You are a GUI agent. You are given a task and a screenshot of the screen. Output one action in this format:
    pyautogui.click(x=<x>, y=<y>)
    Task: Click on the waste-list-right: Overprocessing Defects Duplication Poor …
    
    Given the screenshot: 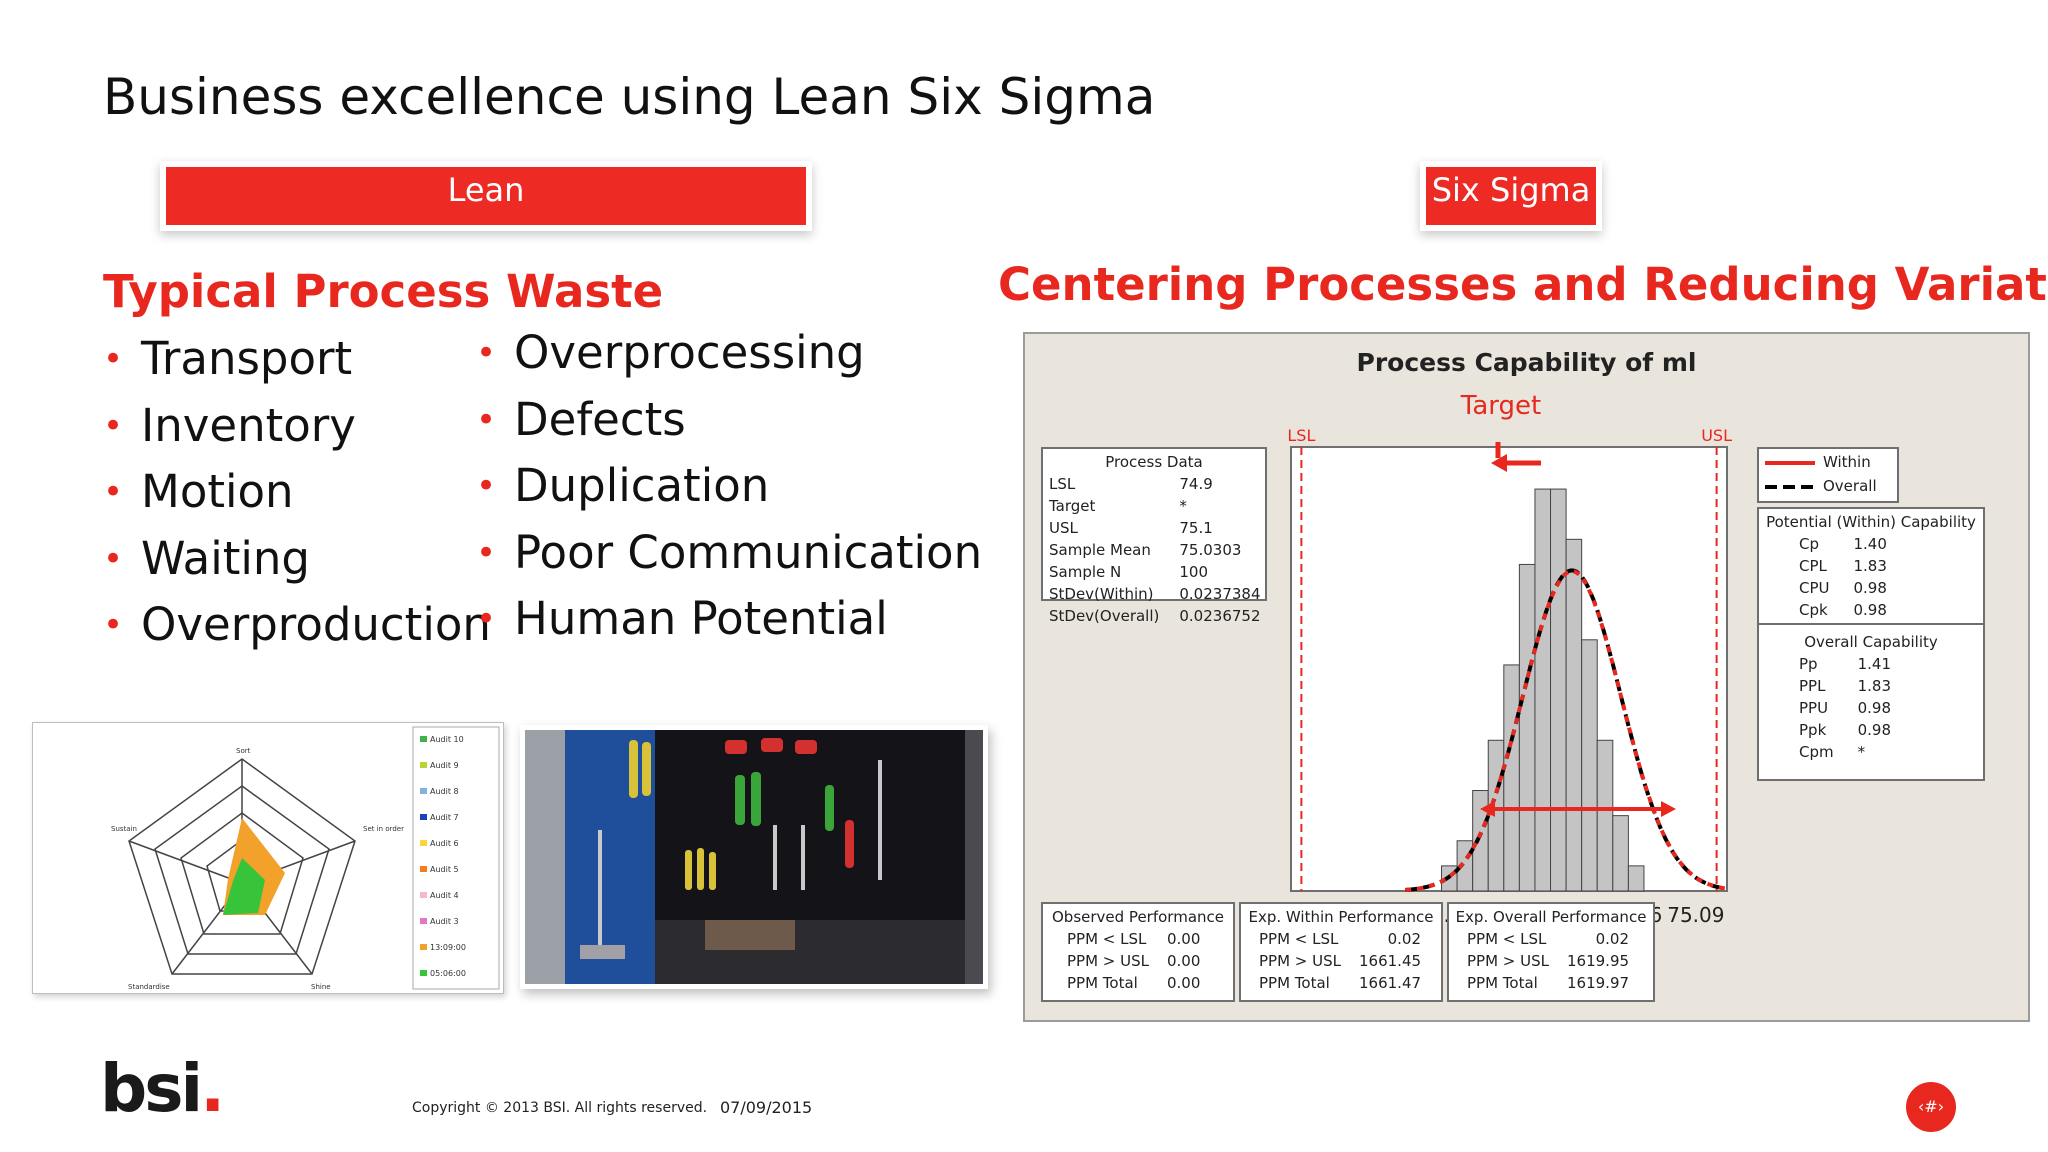 What is the action you would take?
    pyautogui.click(x=729, y=486)
    